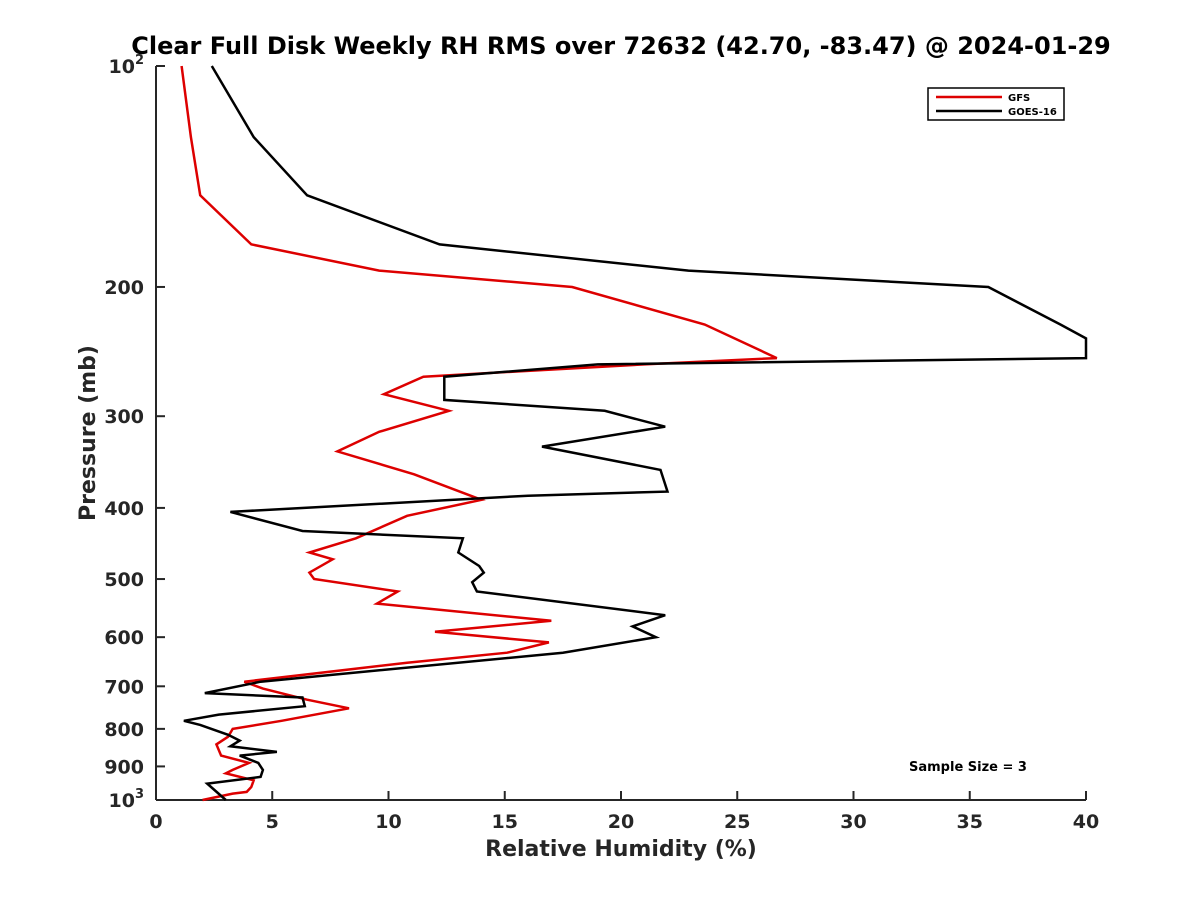 Image resolution: width=1200 pixels, height=900 pixels. What do you see at coordinates (853, 822) in the screenshot?
I see `x-tick-label: 30` at bounding box center [853, 822].